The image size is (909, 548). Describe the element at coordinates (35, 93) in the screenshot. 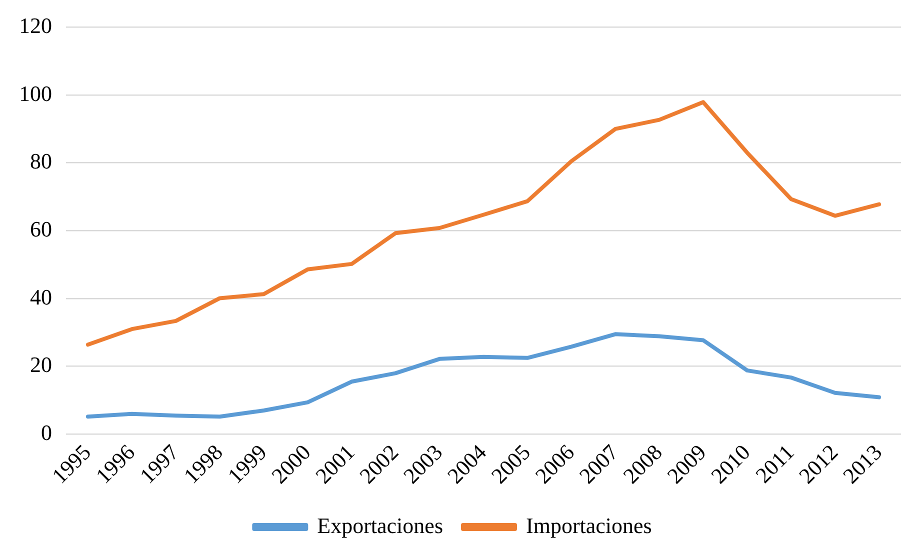

I see `y-tick-label: 100` at that location.